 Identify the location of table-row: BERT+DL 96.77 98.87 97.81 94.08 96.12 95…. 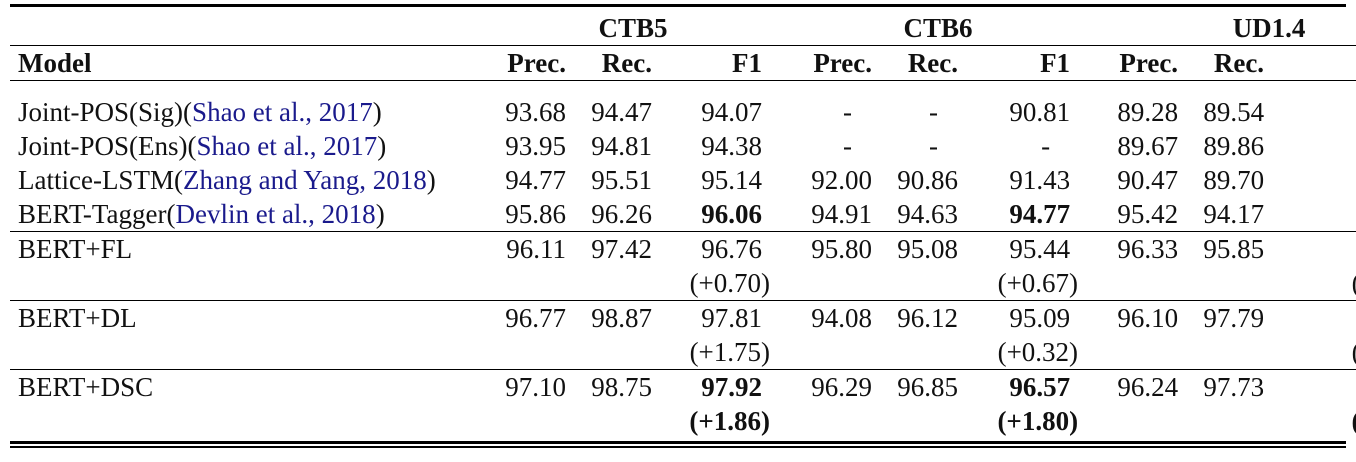
(683, 317).